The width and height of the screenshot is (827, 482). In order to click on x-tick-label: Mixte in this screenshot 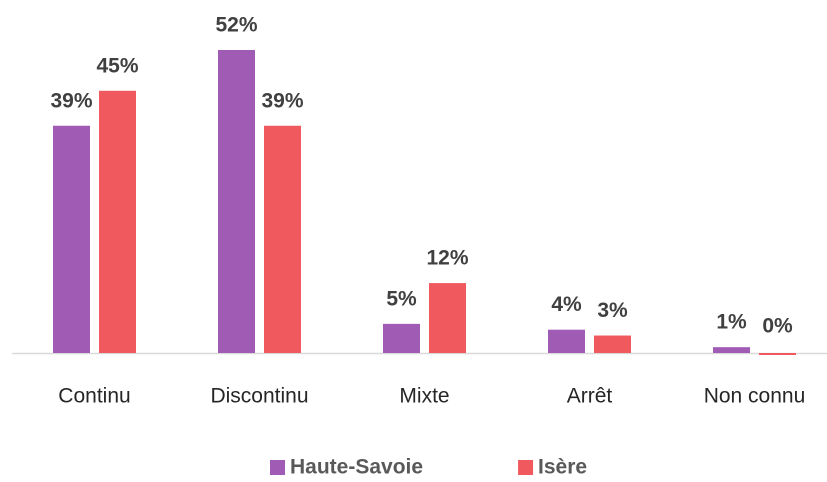, I will do `click(424, 396)`.